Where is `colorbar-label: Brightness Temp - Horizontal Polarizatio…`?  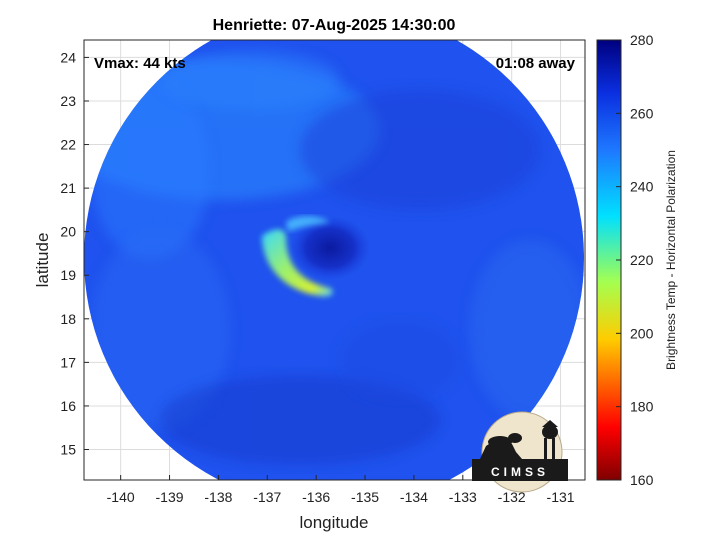
colorbar-label: Brightness Temp - Horizontal Polarizatio… is located at coordinates (671, 260).